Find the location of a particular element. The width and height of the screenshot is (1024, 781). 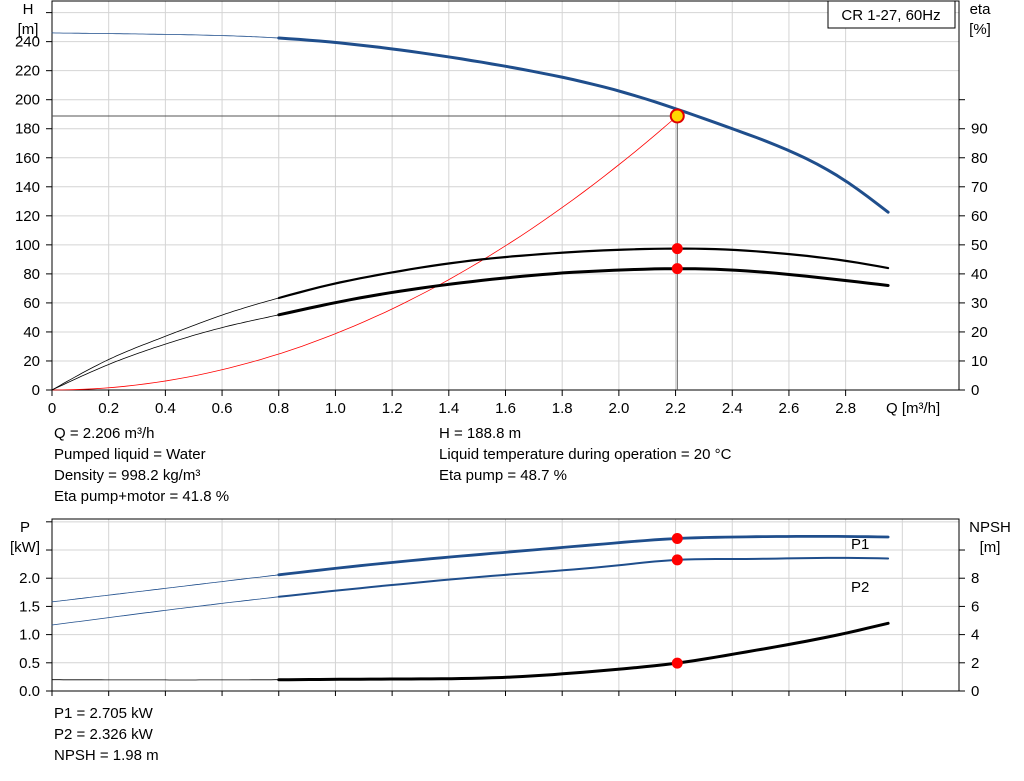

eta-pump-motor-curve-thin is located at coordinates (165, 352).